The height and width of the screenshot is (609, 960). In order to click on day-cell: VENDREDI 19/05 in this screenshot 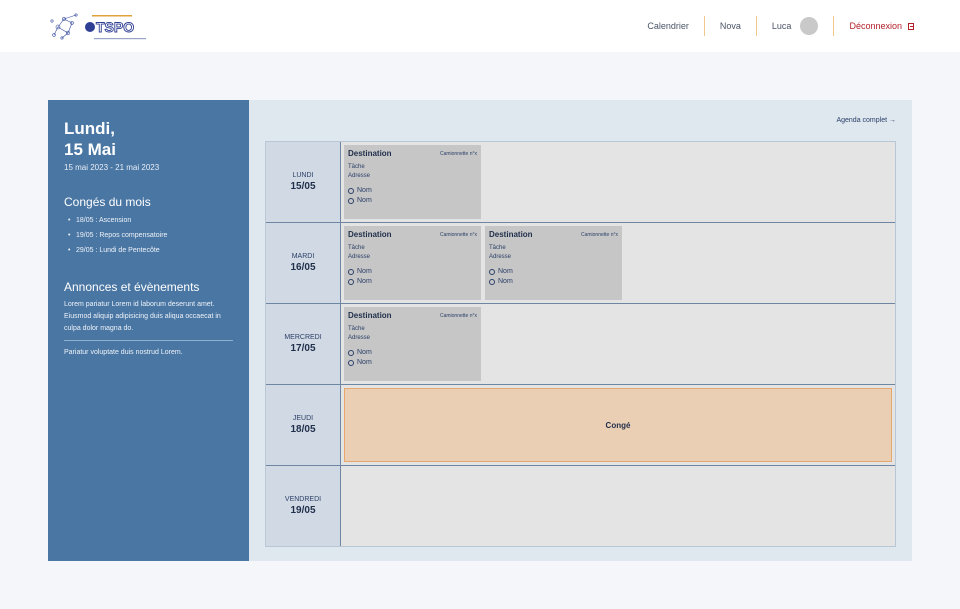, I will do `click(303, 506)`.